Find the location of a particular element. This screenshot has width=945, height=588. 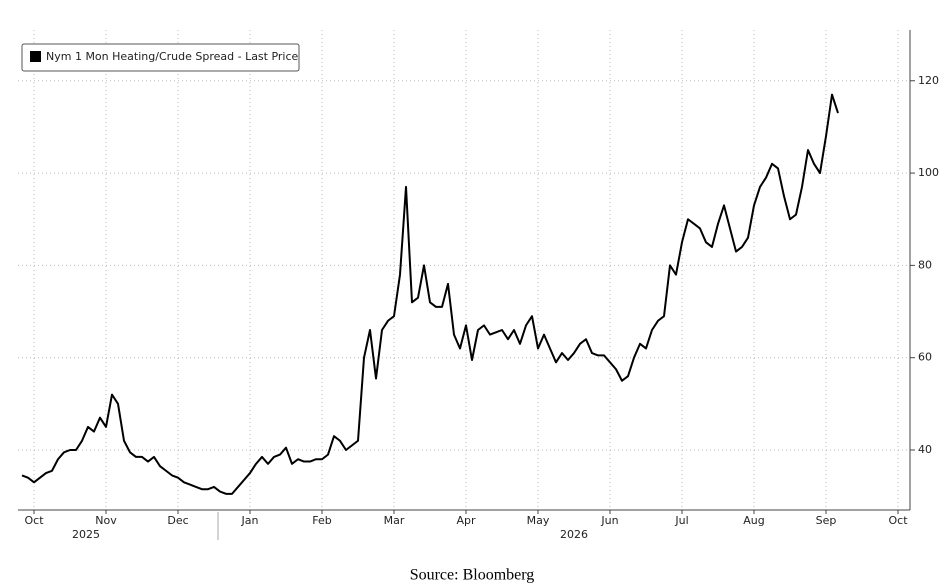

x-tick-label: Nov is located at coordinates (106, 520).